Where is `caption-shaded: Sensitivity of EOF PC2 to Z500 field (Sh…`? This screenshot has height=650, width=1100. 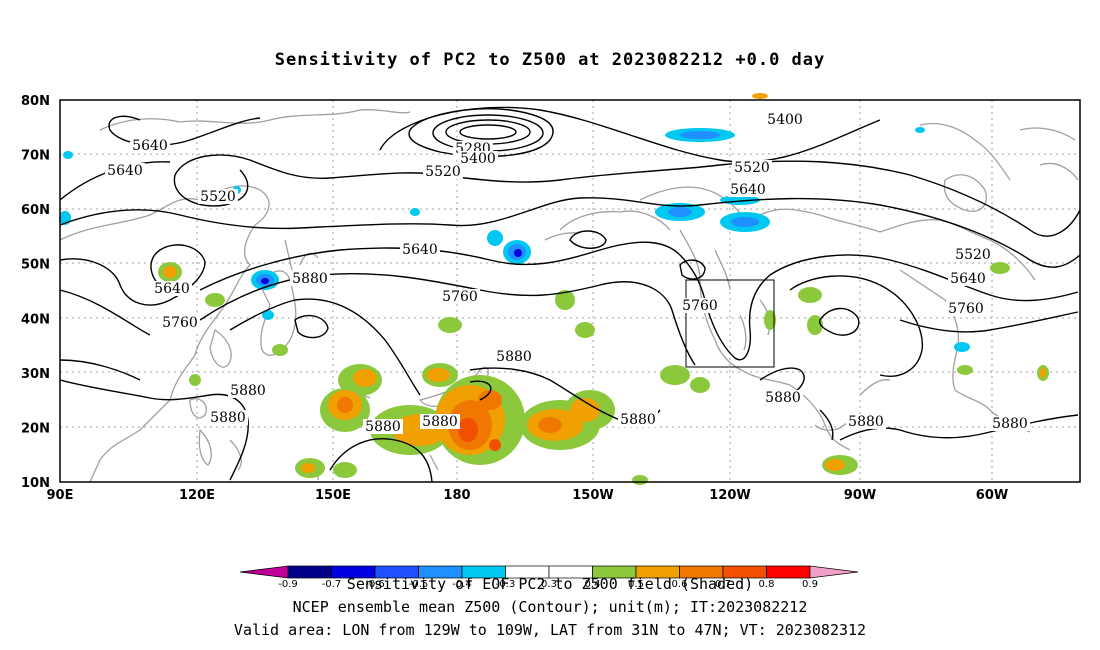
caption-shaded: Sensitivity of EOF PC2 to Z500 field (Sh… is located at coordinates (550, 584).